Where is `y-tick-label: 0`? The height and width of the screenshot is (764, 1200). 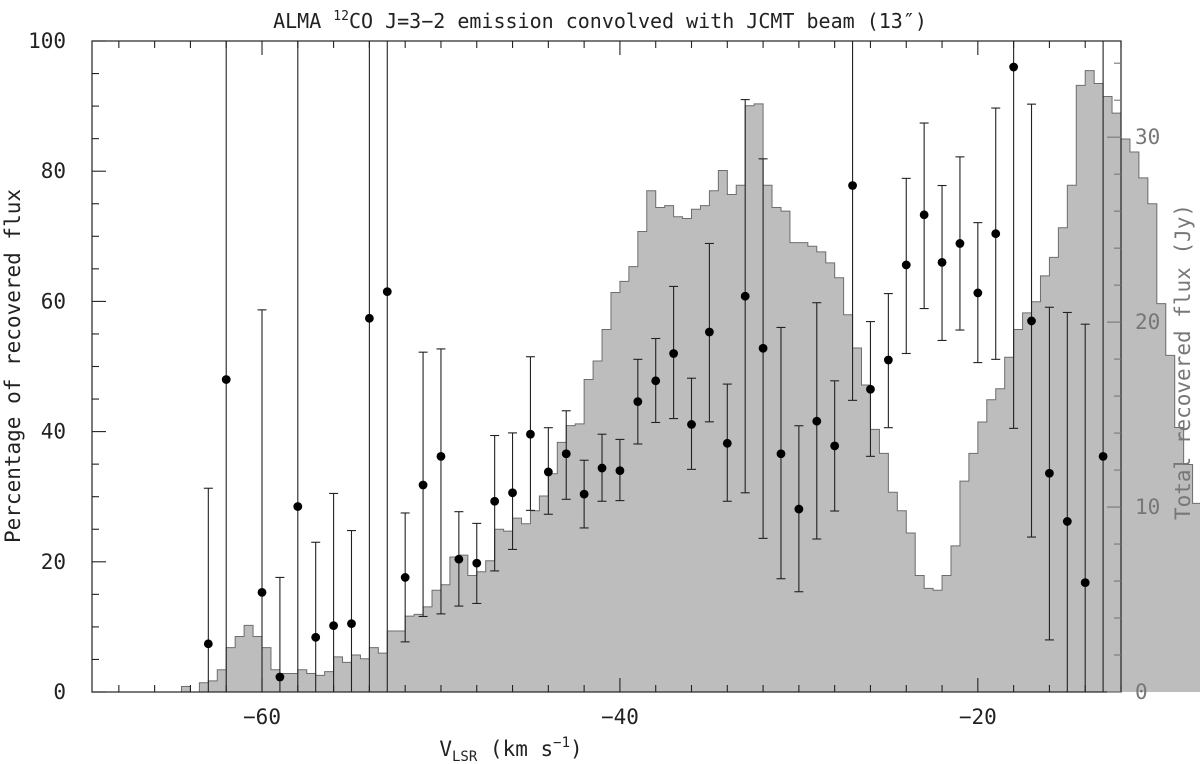 y-tick-label: 0 is located at coordinates (59, 692).